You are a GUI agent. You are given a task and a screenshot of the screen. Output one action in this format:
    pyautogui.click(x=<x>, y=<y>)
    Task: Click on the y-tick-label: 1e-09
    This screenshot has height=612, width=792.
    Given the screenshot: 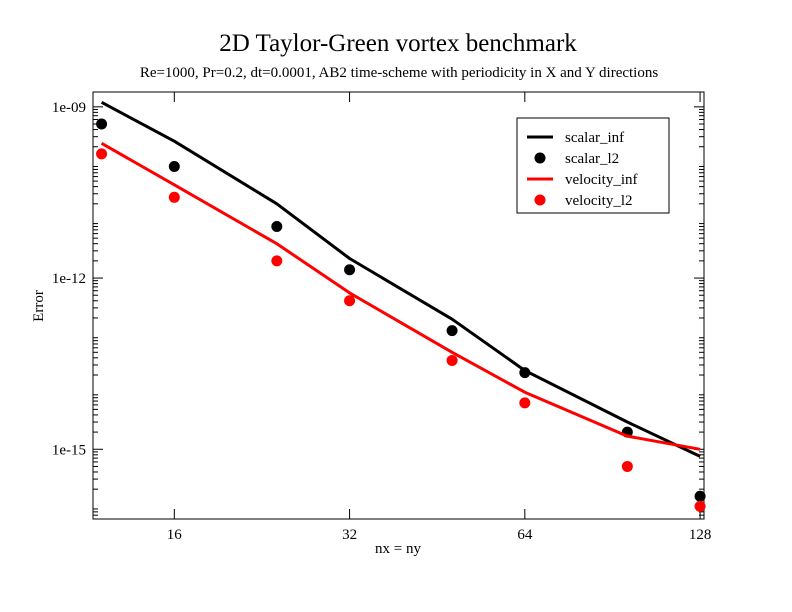 What is the action you would take?
    pyautogui.click(x=69, y=108)
    